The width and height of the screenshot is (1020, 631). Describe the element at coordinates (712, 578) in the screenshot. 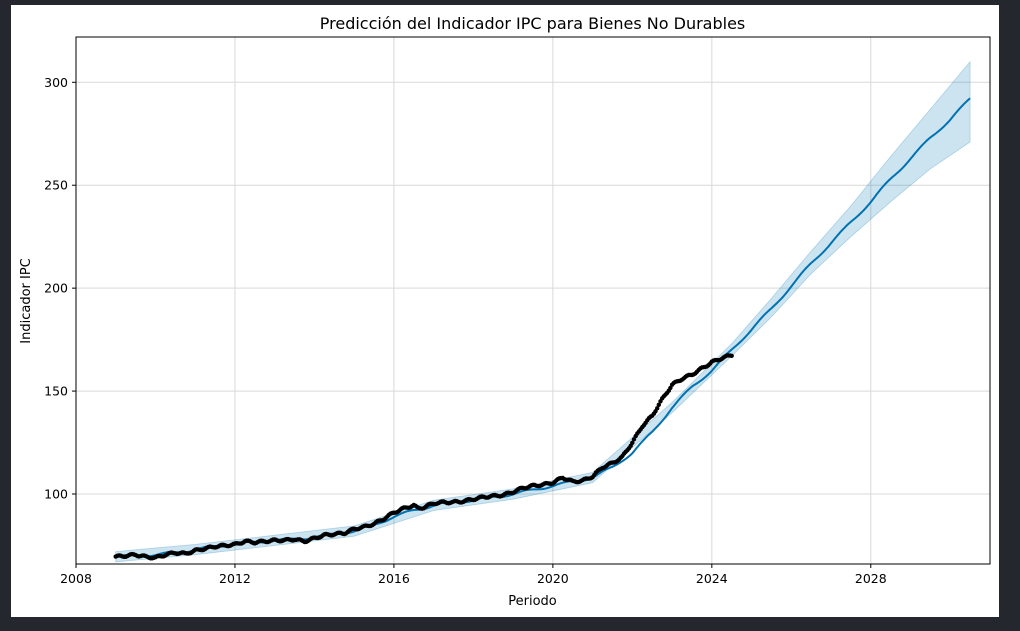

I see `x-tick-label: 2024` at that location.